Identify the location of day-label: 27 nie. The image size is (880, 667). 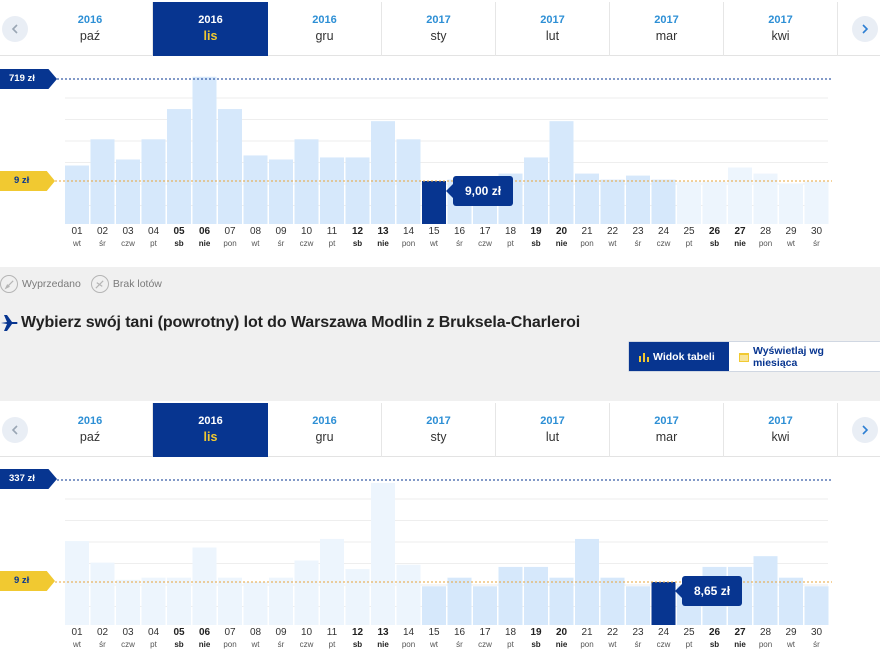
(740, 639).